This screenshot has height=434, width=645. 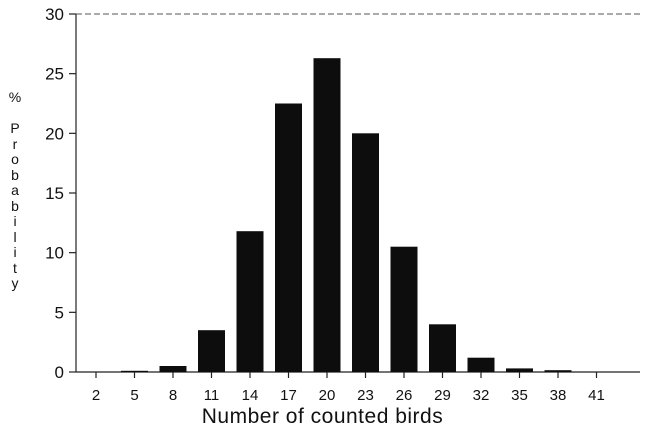 What do you see at coordinates (348, 388) in the screenshot?
I see `x-ticks-group: 2 5 8 11 14 17 20 23 26 29 32 35 38 41` at bounding box center [348, 388].